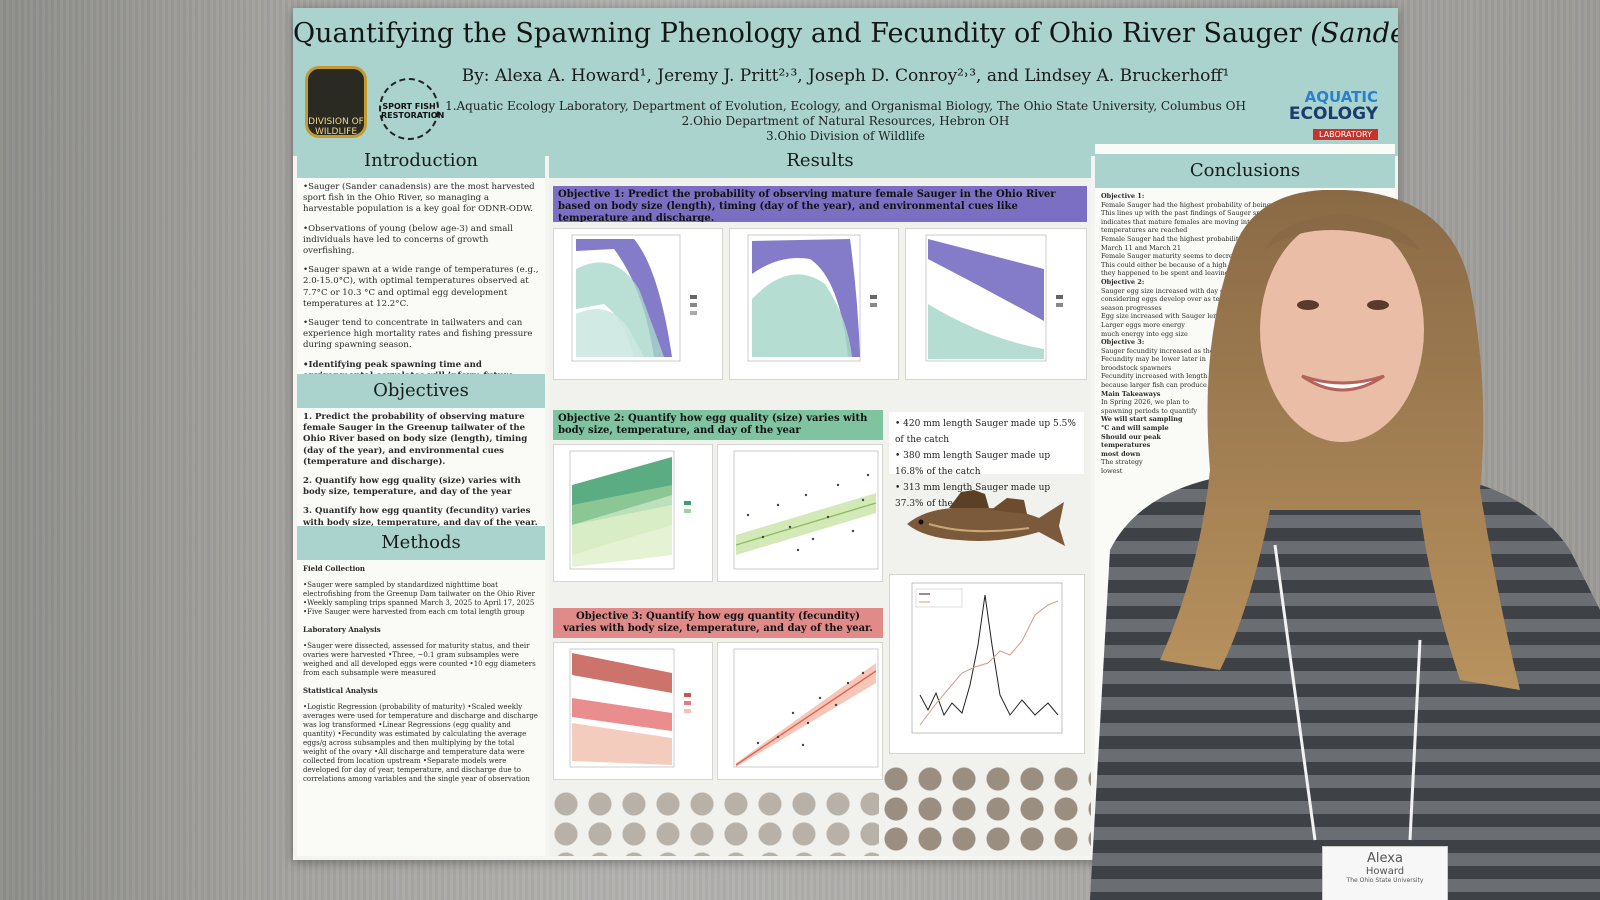 The width and height of the screenshot is (1600, 900). I want to click on hydrograph-graphic, so click(987, 658).